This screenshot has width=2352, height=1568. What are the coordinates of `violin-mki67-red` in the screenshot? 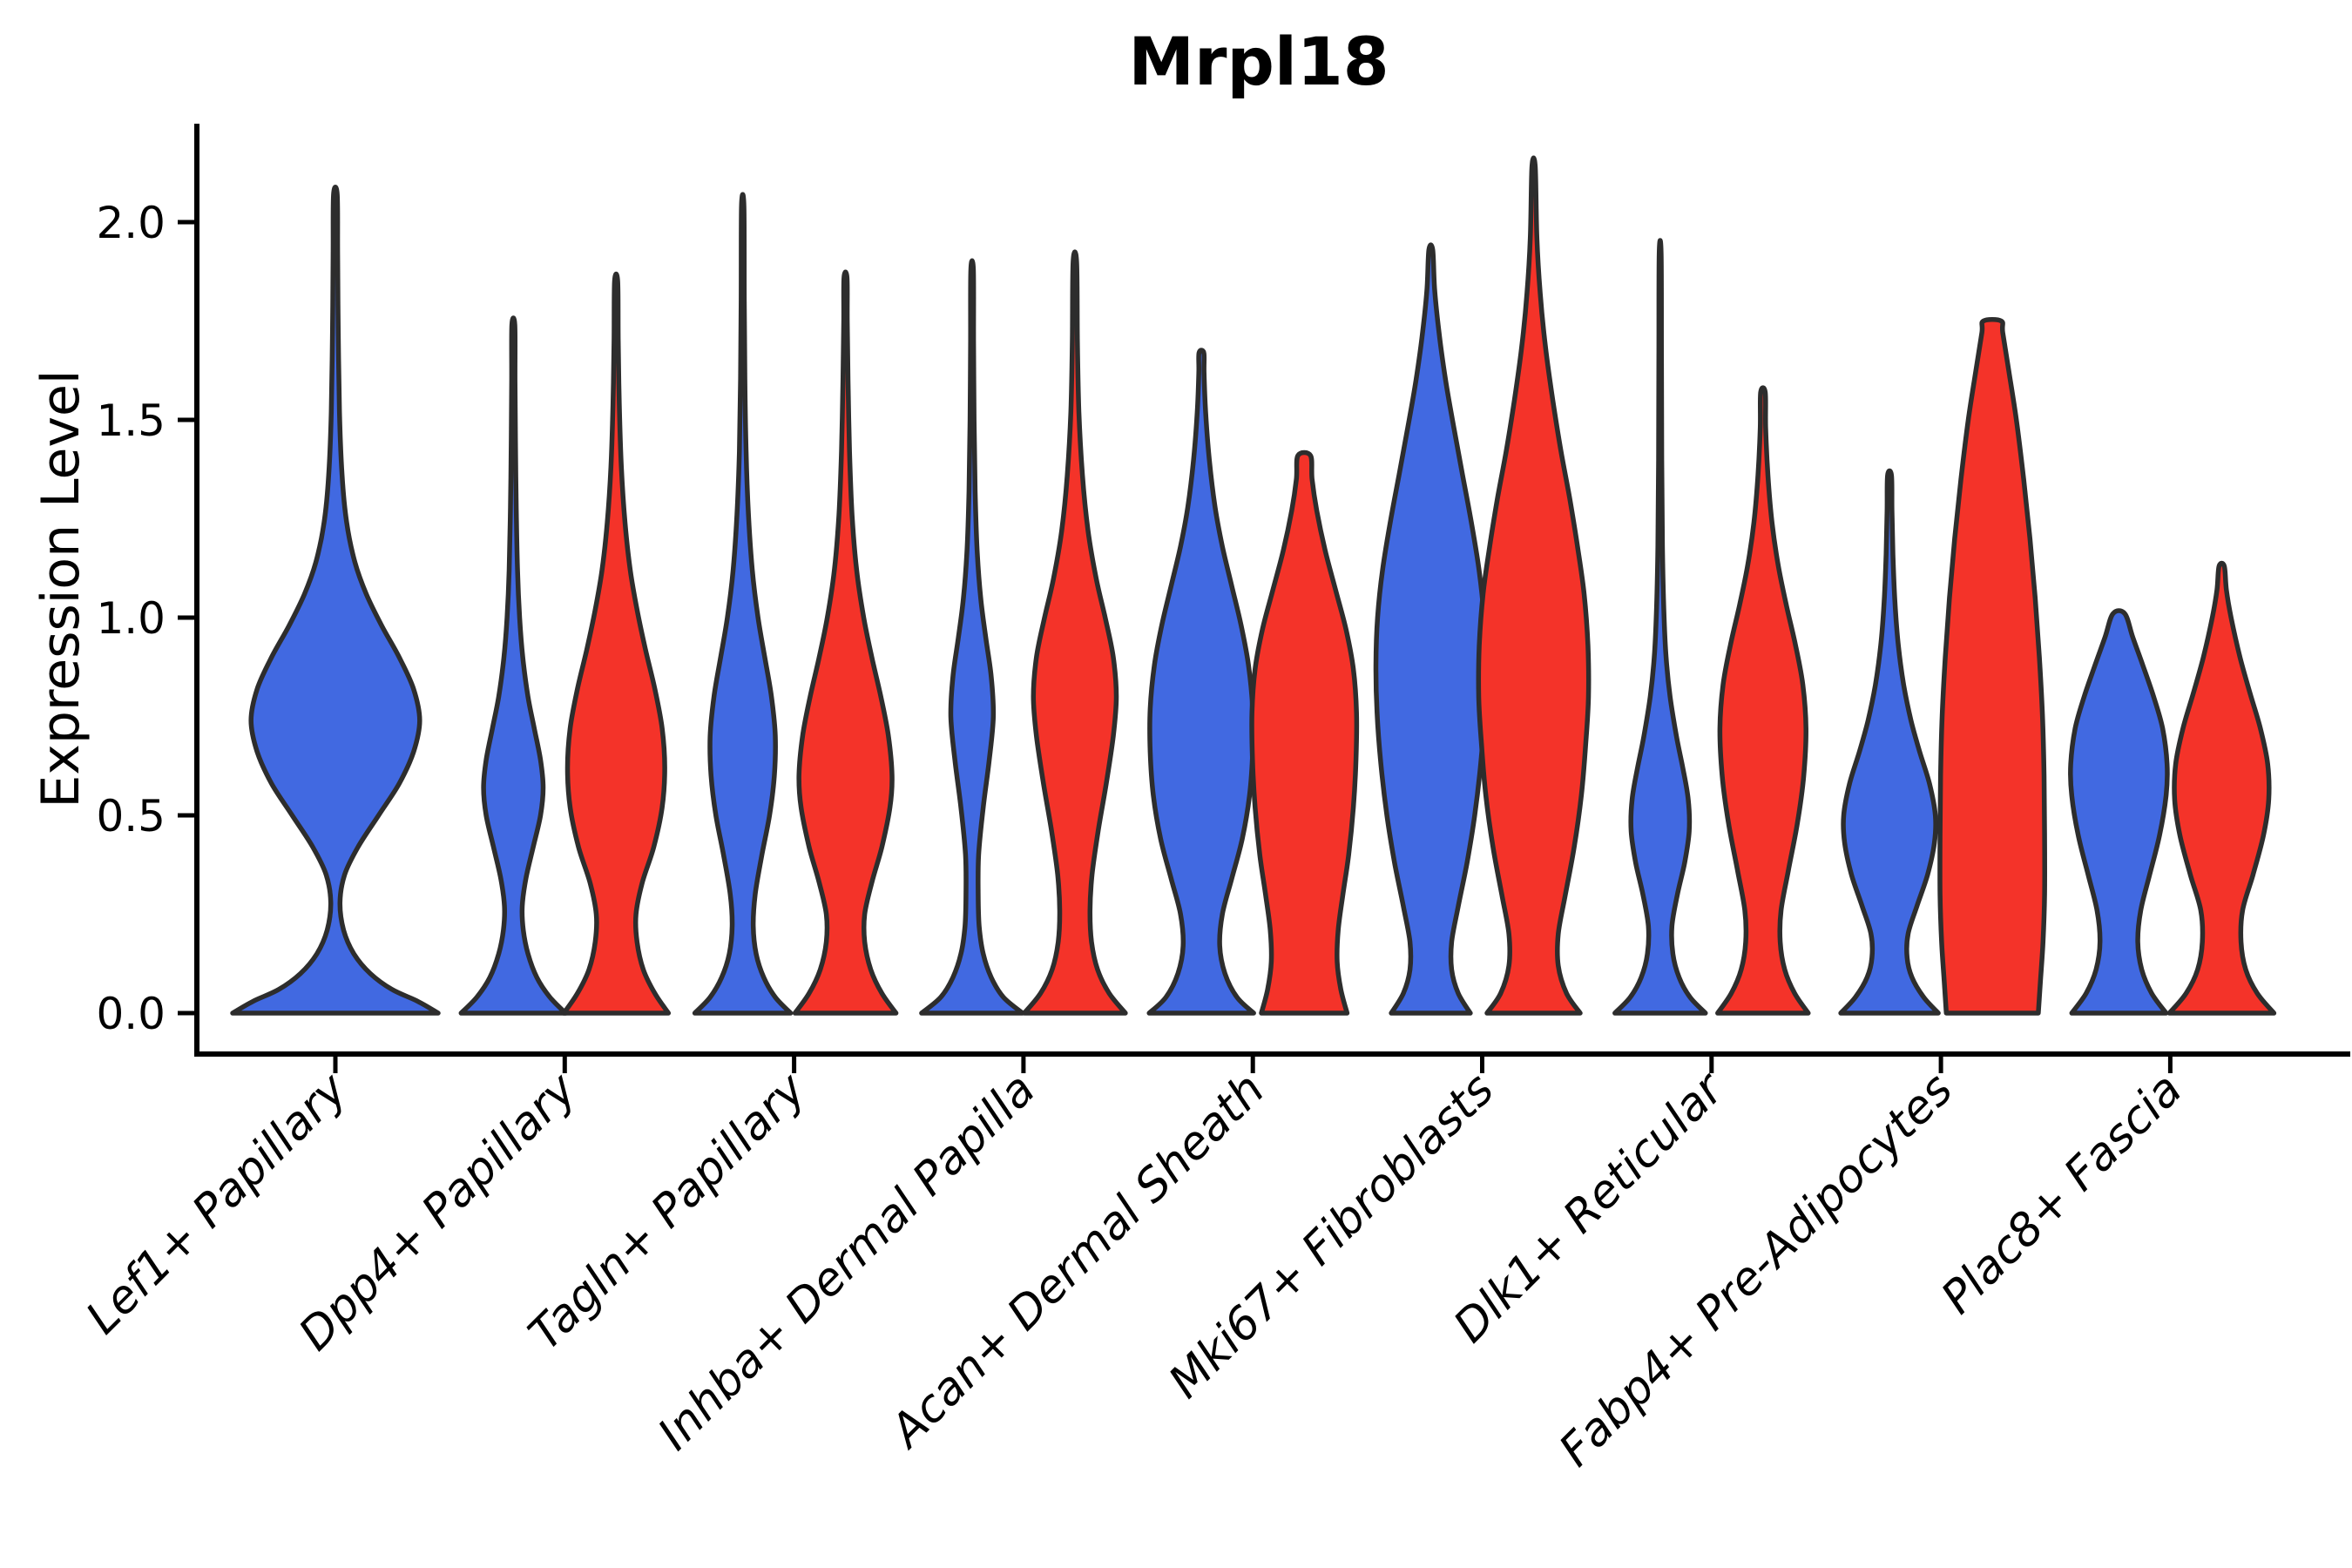 It's located at (1534, 585).